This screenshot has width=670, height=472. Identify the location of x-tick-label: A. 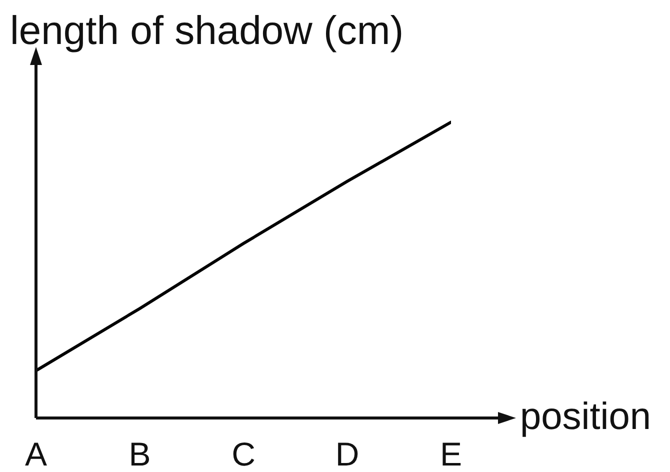
(36, 453).